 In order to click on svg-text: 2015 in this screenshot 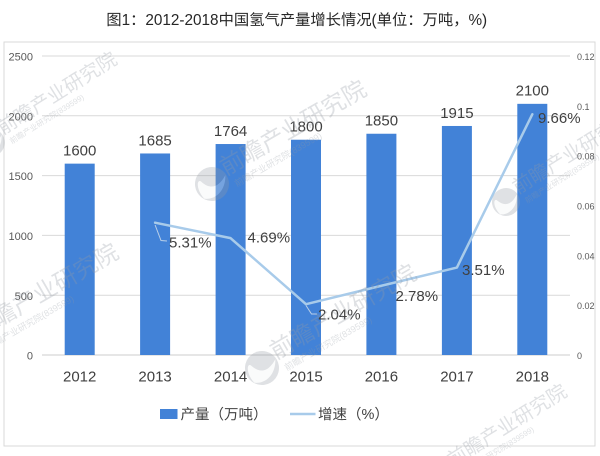, I will do `click(305, 376)`.